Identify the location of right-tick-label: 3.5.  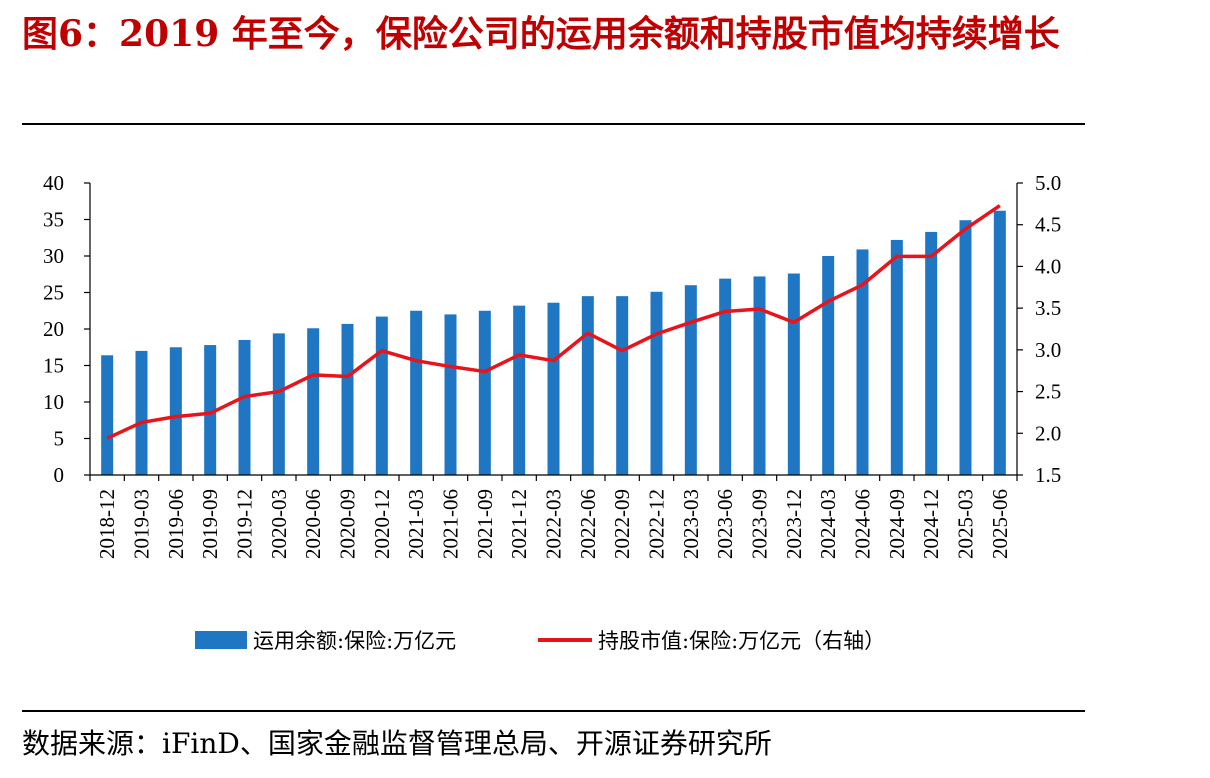
(1048, 308).